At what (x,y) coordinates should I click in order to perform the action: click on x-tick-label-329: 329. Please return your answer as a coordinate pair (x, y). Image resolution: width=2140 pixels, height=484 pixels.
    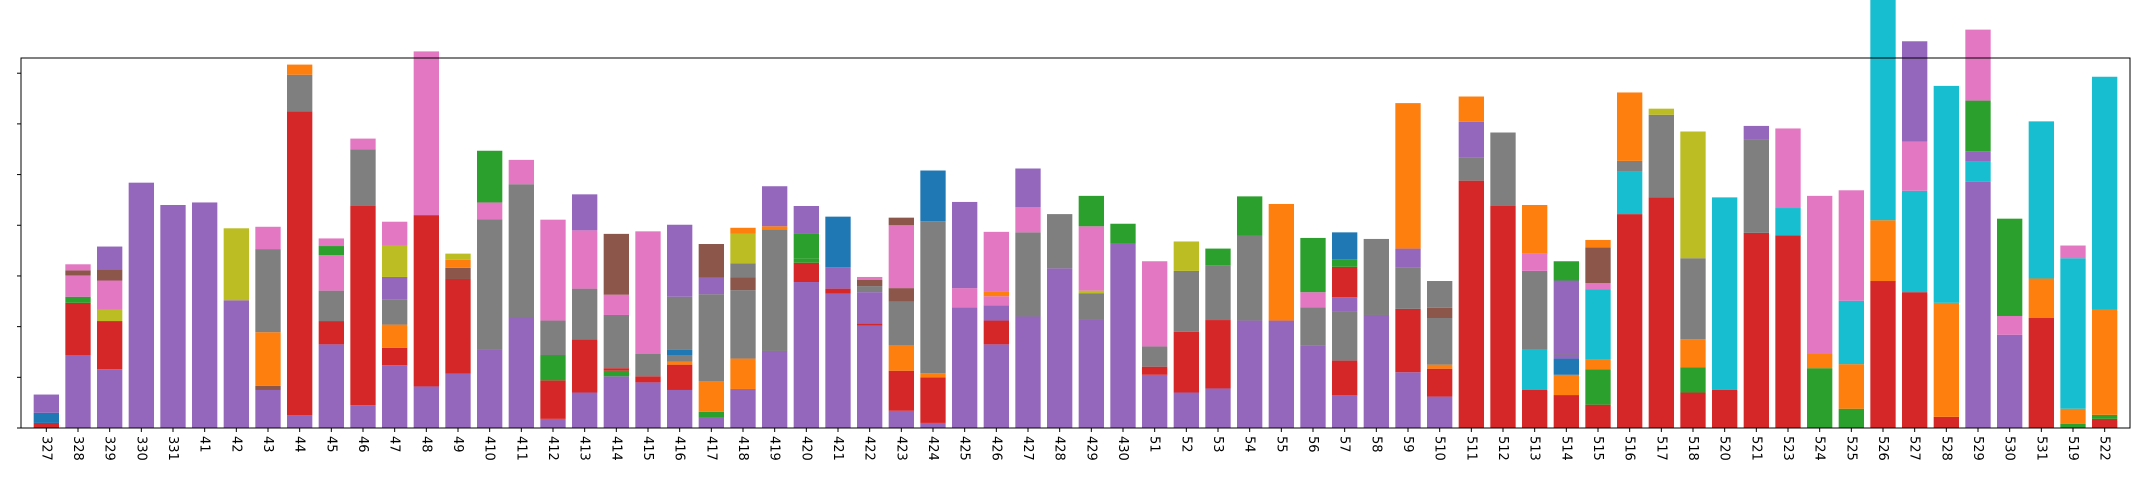
    Looking at the image, I should click on (109, 448).